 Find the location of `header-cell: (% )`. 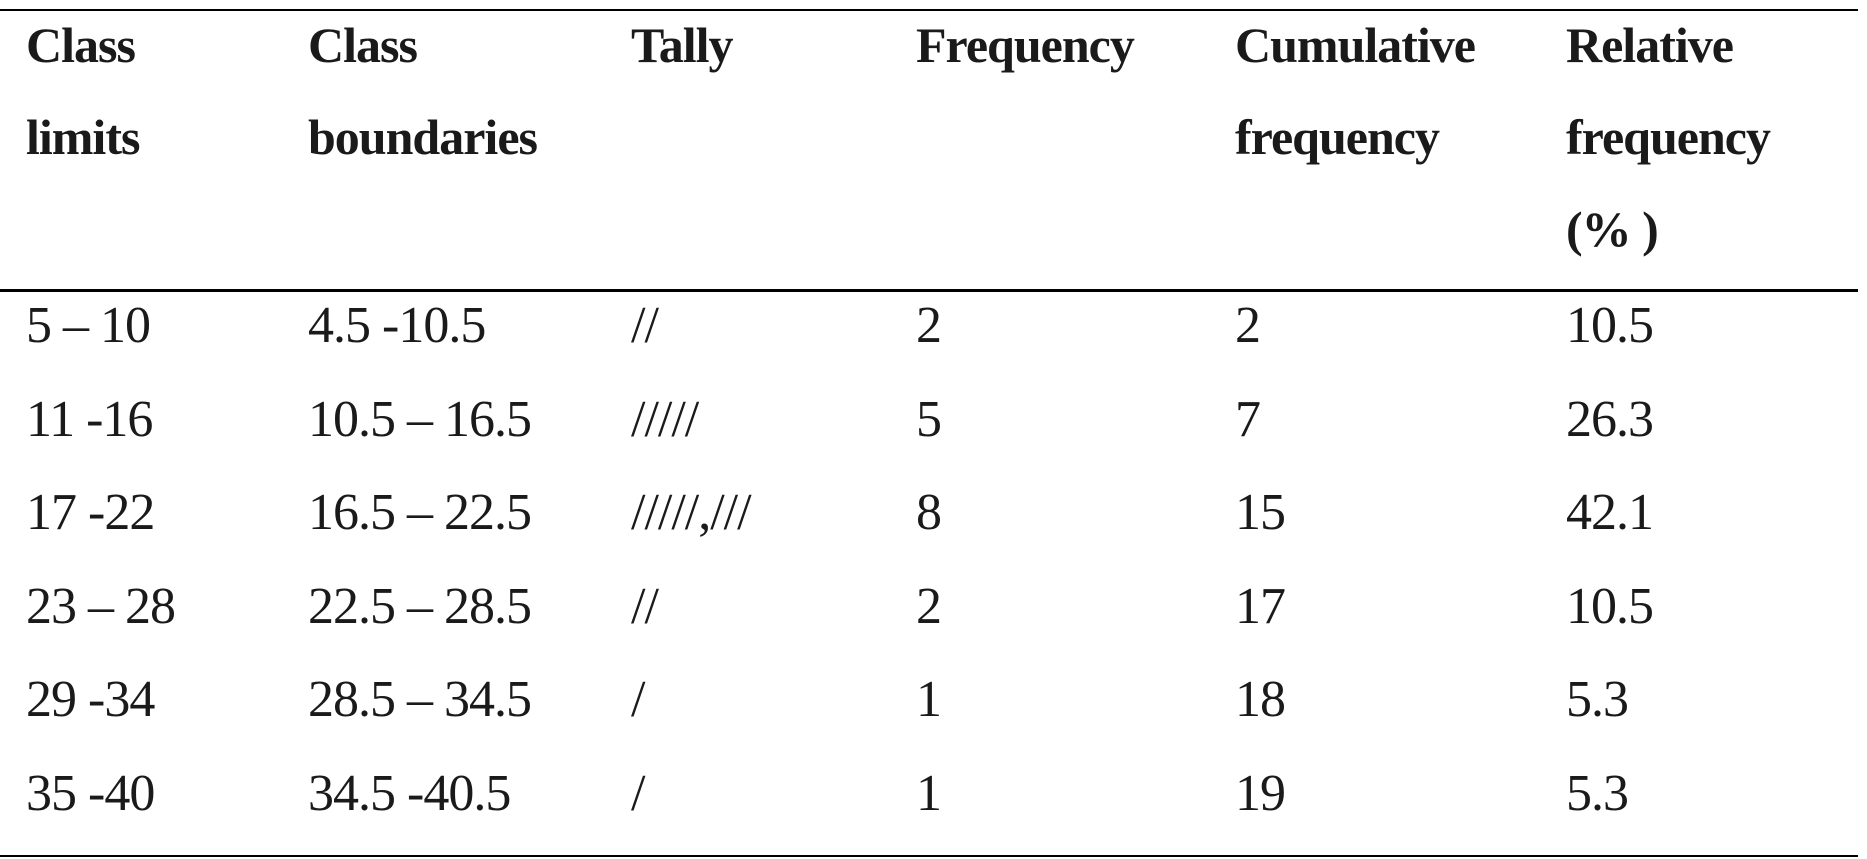

header-cell: (% ) is located at coordinates (1612, 229).